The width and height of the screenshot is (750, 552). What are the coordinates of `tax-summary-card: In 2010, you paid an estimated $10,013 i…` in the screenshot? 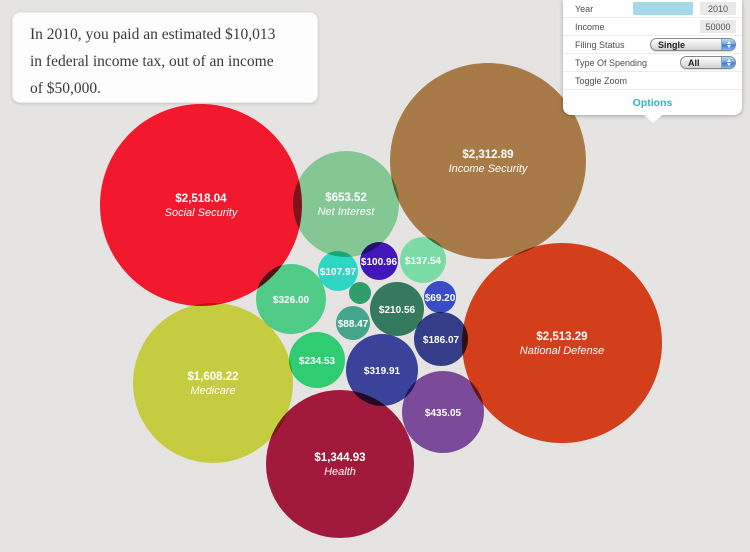 It's located at (165, 57).